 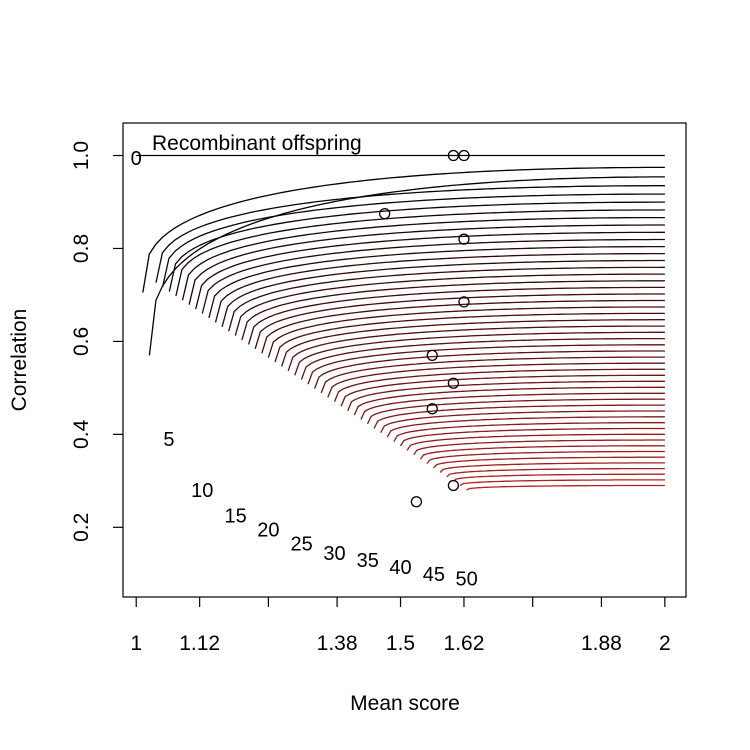 I want to click on x-tick-label-5: 1.62, so click(x=464, y=643).